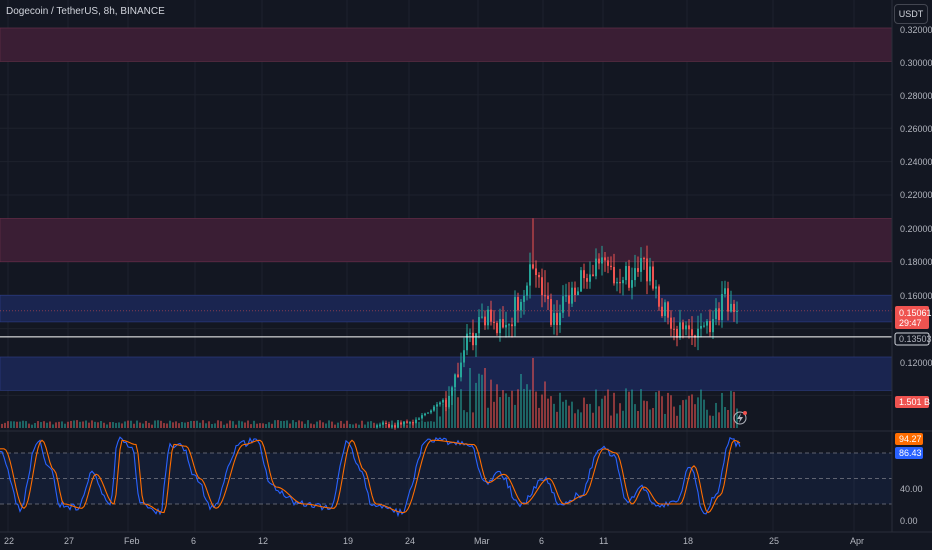 The height and width of the screenshot is (550, 932). I want to click on last-price-badge: 0.15061 29:47, so click(913, 317).